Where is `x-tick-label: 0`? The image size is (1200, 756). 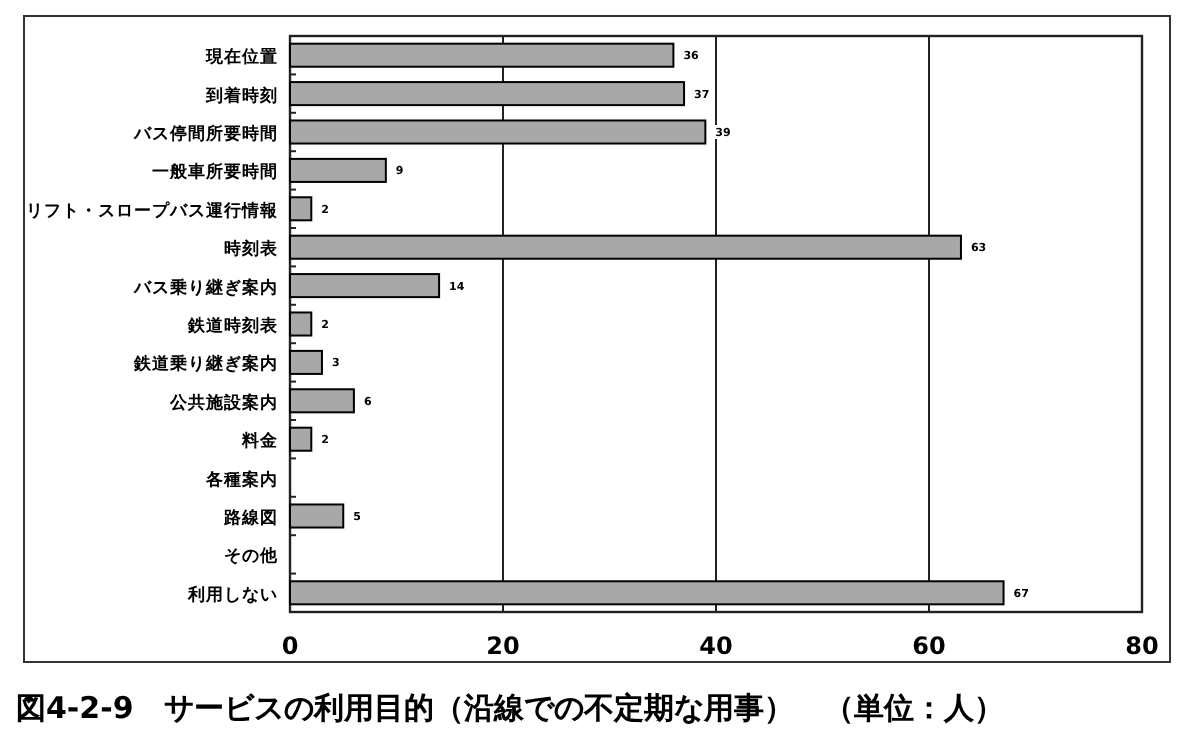
x-tick-label: 0 is located at coordinates (290, 646).